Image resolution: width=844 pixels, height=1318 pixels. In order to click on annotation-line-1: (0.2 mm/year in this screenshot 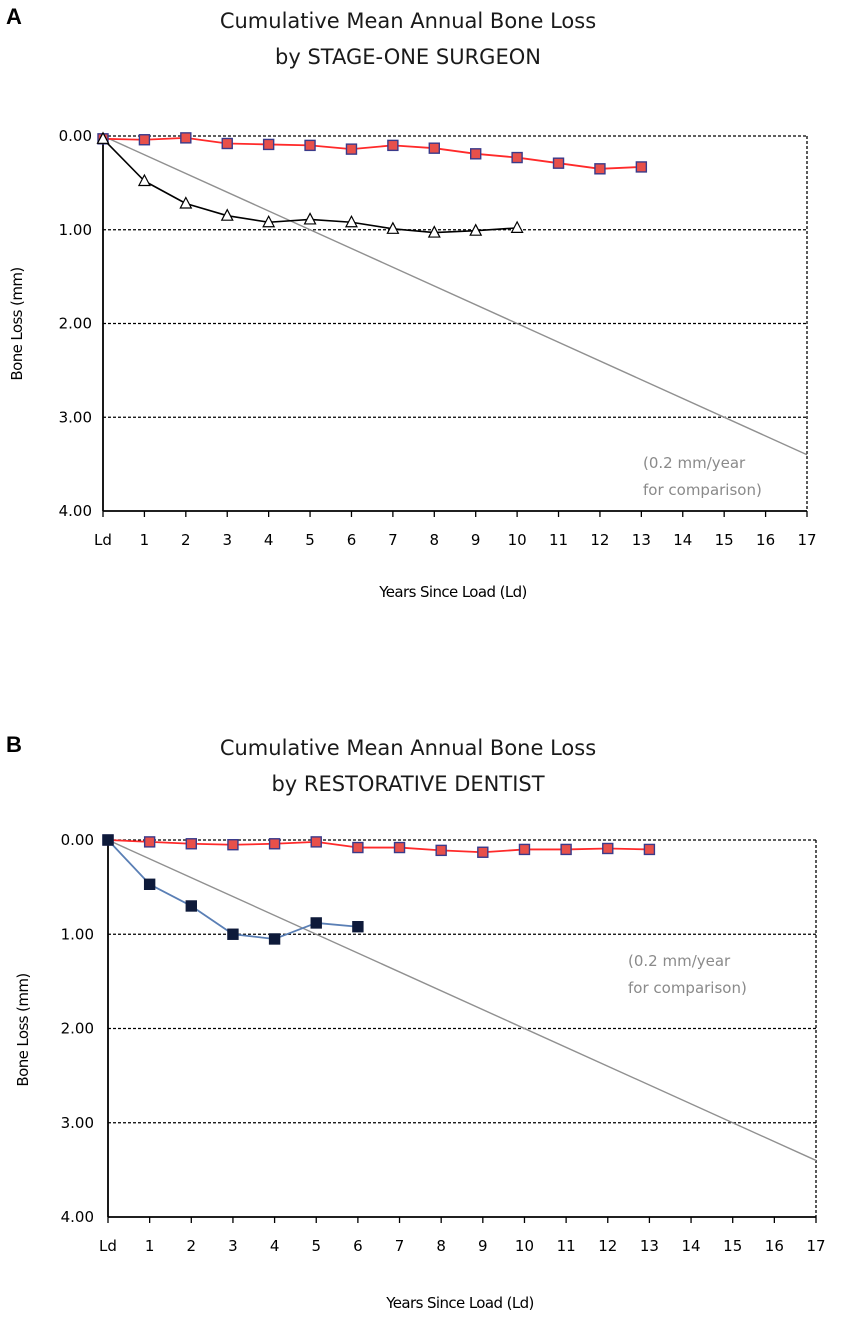, I will do `click(694, 463)`.